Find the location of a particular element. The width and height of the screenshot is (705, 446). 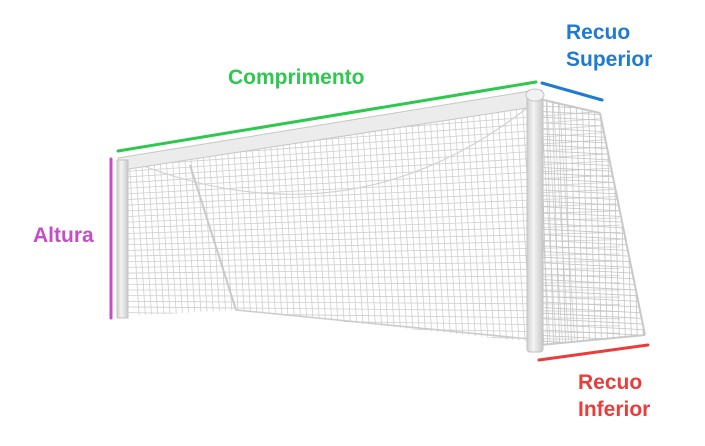

bottom-setback-label-line1: Recuo is located at coordinates (610, 382).